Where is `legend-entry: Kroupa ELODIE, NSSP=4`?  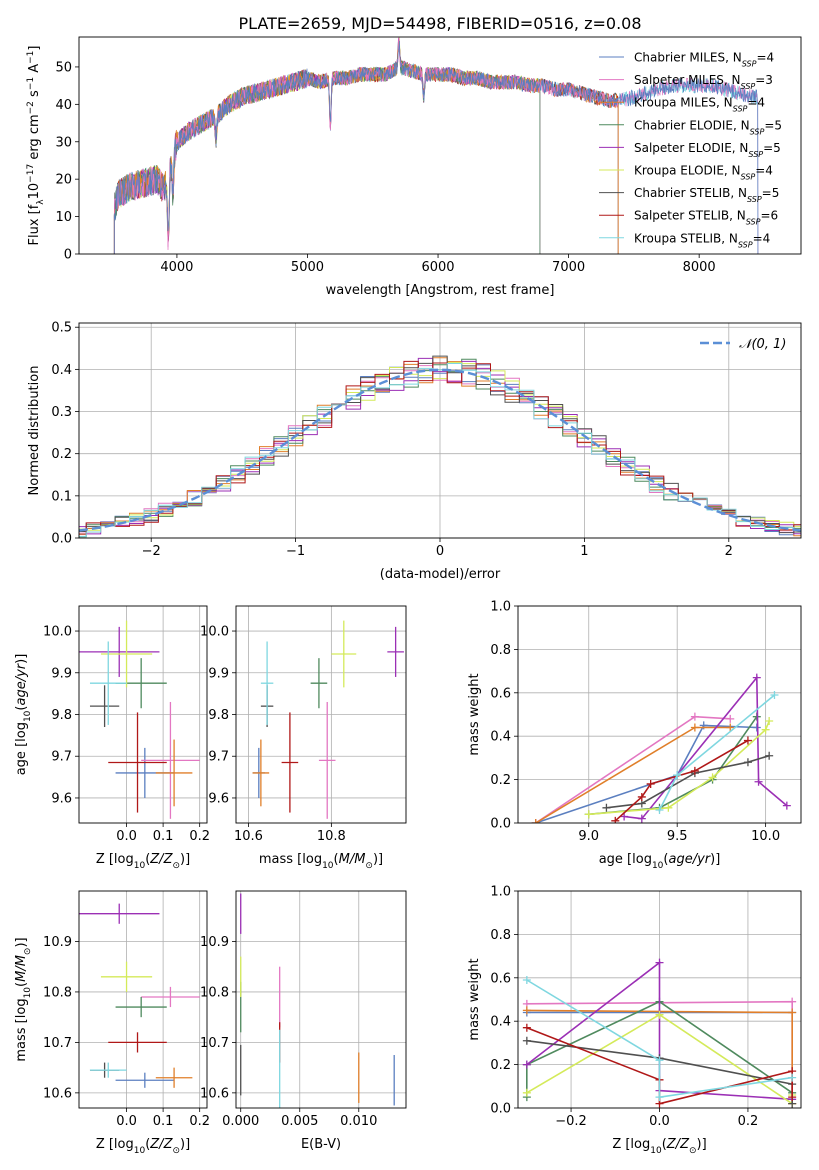
legend-entry: Kroupa ELODIE, NSSP=4 is located at coordinates (703, 173).